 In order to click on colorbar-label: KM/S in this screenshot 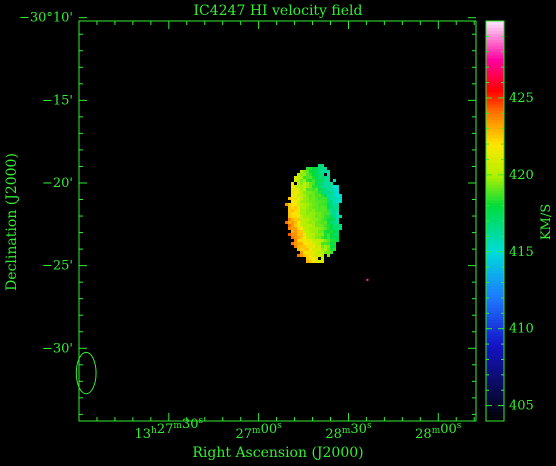, I will do `click(546, 222)`.